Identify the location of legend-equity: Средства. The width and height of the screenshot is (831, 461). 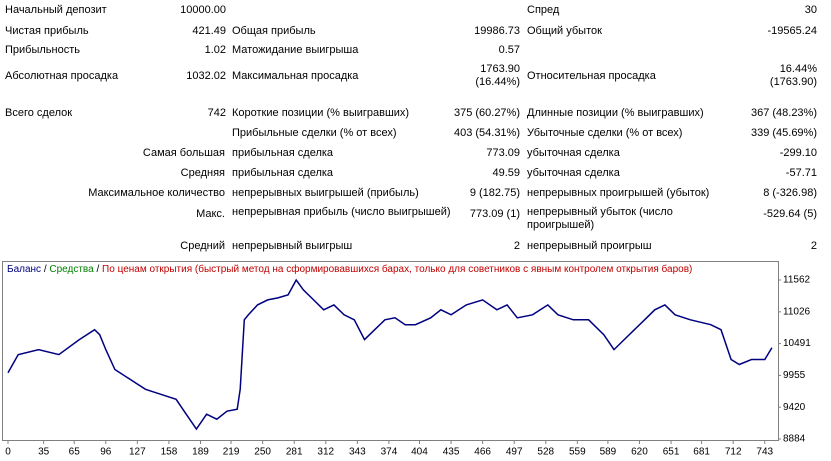
(71, 269).